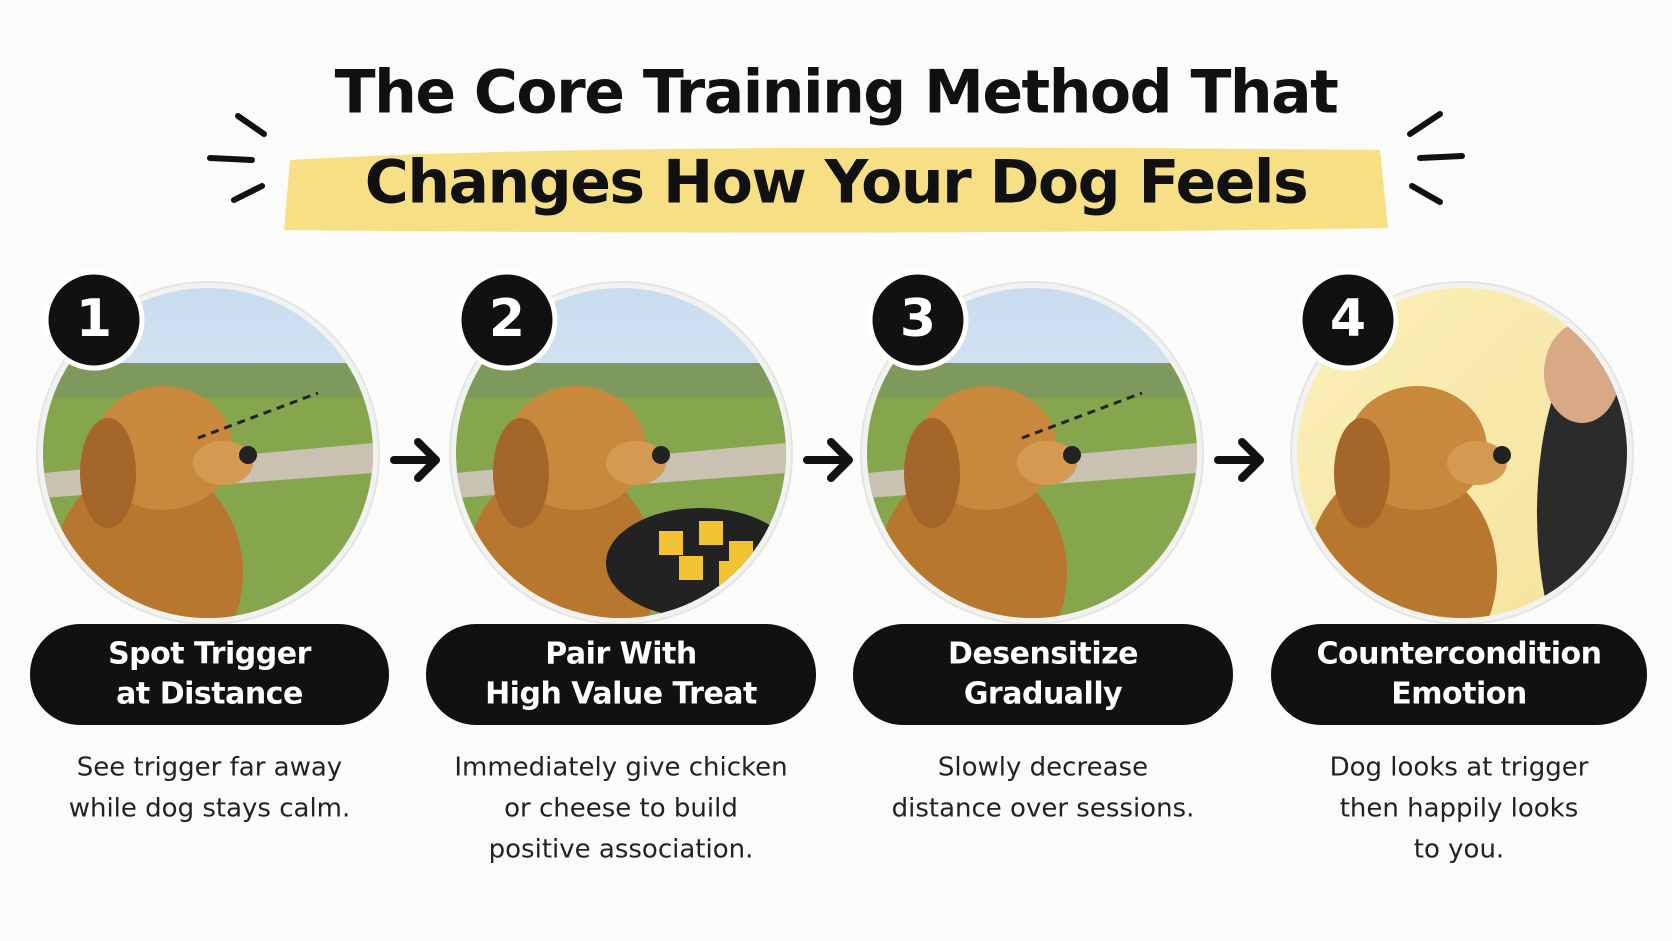 This screenshot has width=1672, height=941. I want to click on title-line: The Core Training Method That, so click(836, 93).